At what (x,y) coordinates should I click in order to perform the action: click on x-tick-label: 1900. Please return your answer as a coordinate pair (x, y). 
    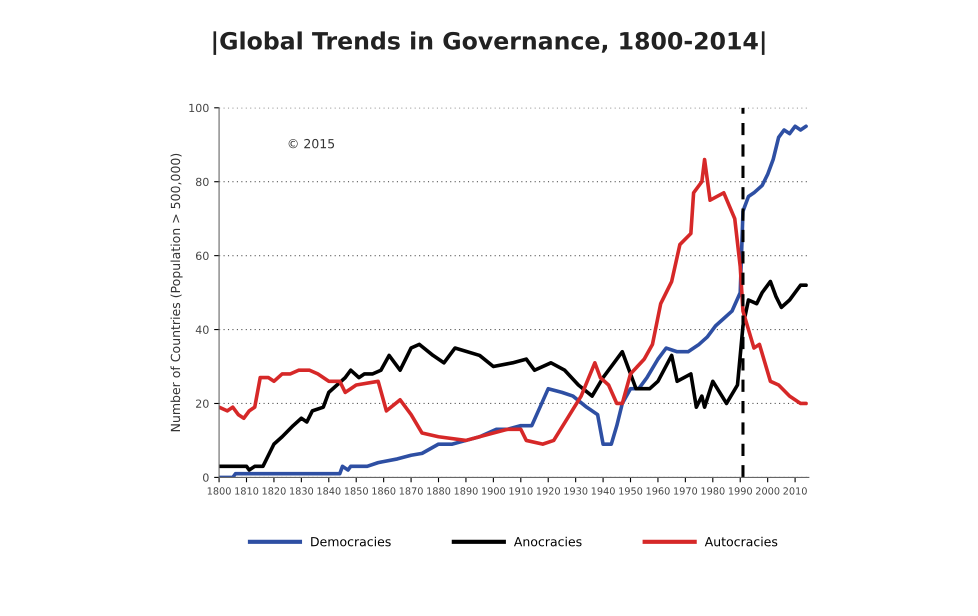
    Looking at the image, I should click on (494, 491).